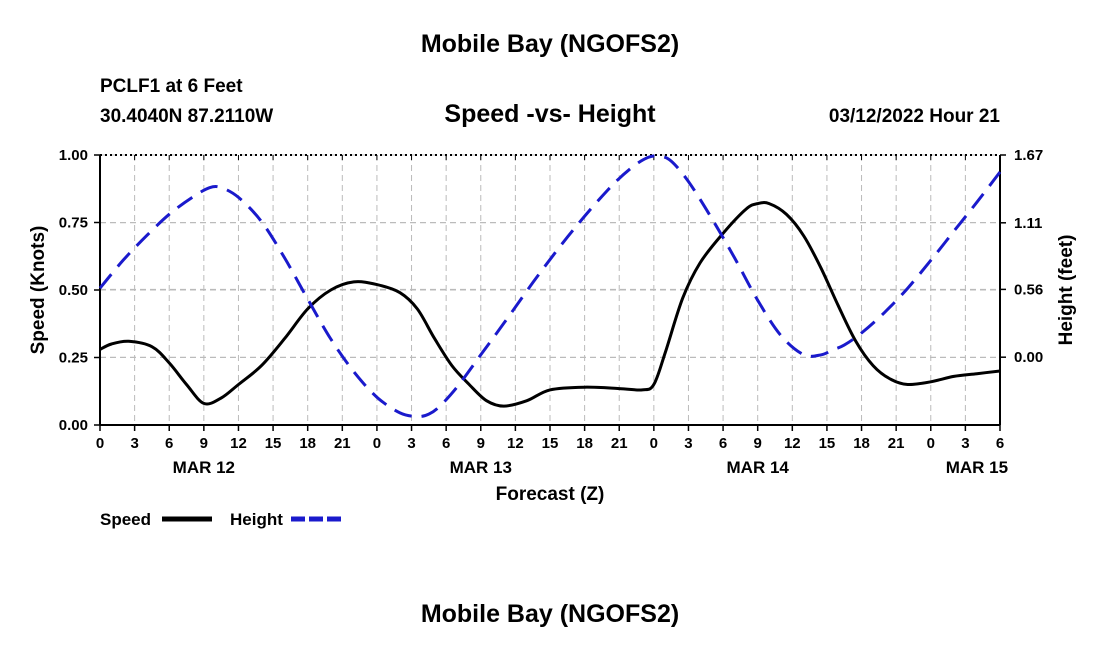 Image resolution: width=1100 pixels, height=650 pixels. I want to click on date-label: MAR 12, so click(204, 467).